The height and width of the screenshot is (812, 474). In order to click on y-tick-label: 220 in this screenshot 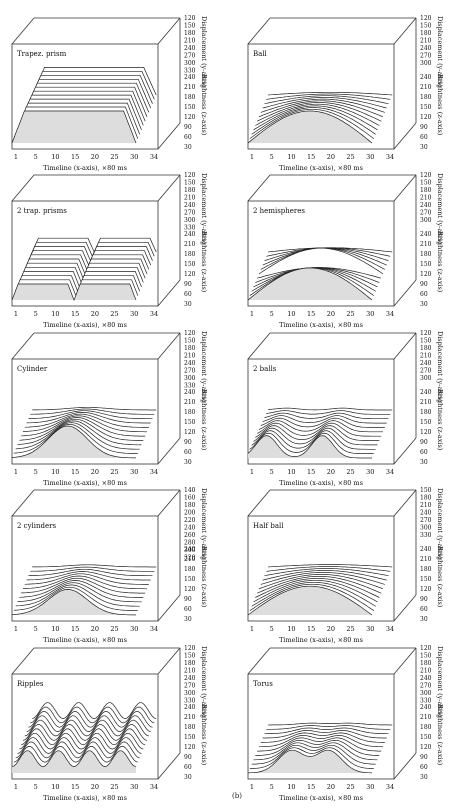, I will do `click(190, 520)`.